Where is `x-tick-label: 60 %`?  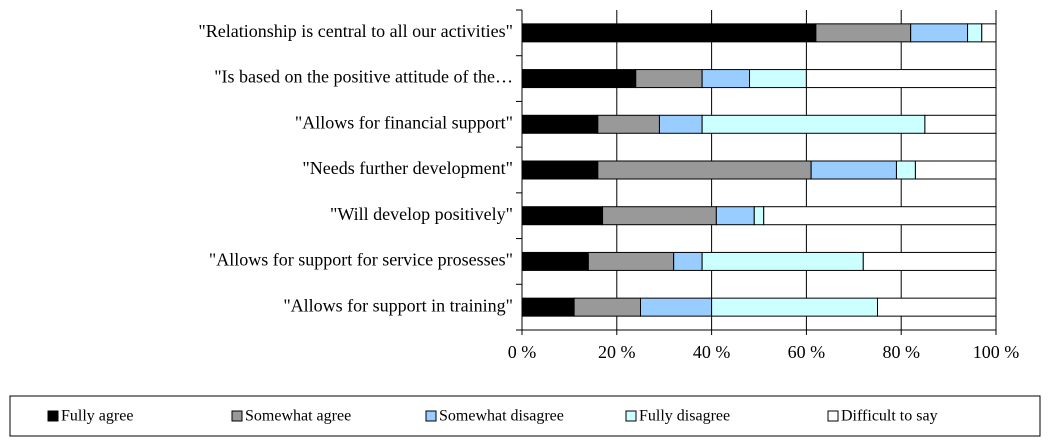
x-tick-label: 60 % is located at coordinates (807, 352).